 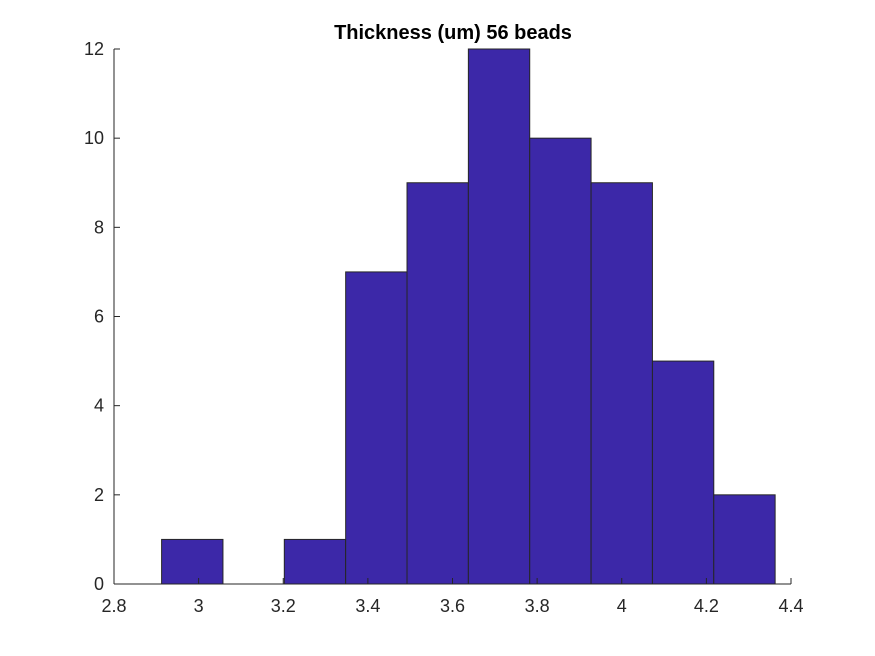 I want to click on x-tick-label: 3.4, so click(x=367, y=606).